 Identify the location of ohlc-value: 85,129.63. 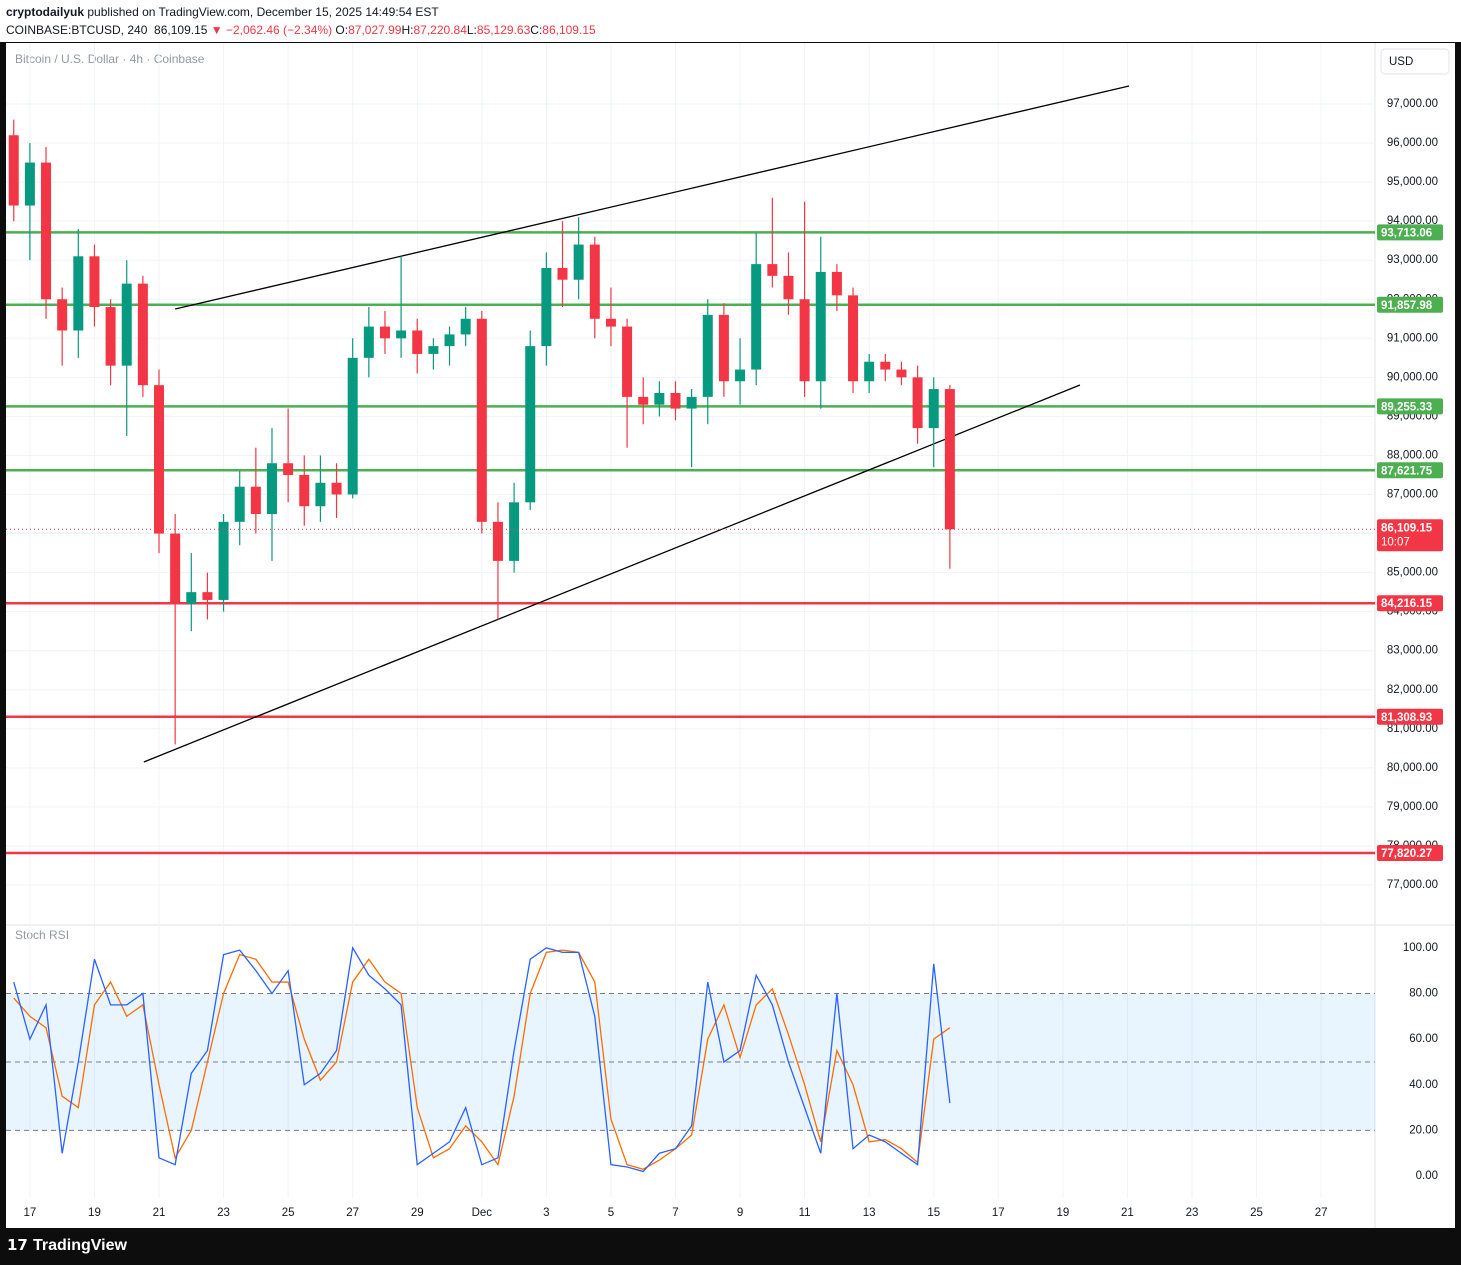
(503, 30).